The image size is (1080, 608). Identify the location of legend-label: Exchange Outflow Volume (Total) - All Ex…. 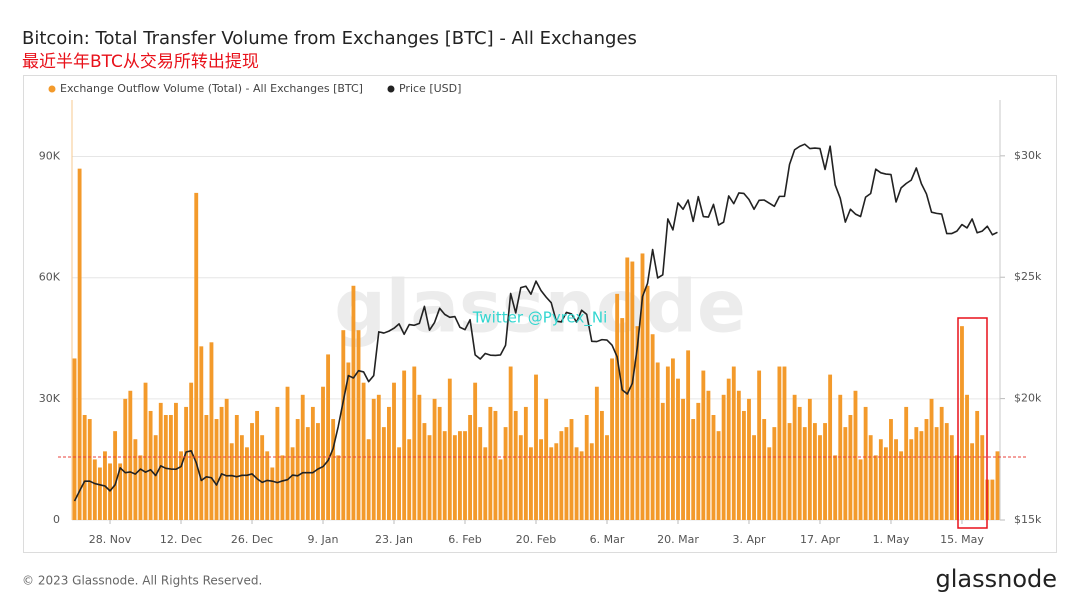
(211, 88).